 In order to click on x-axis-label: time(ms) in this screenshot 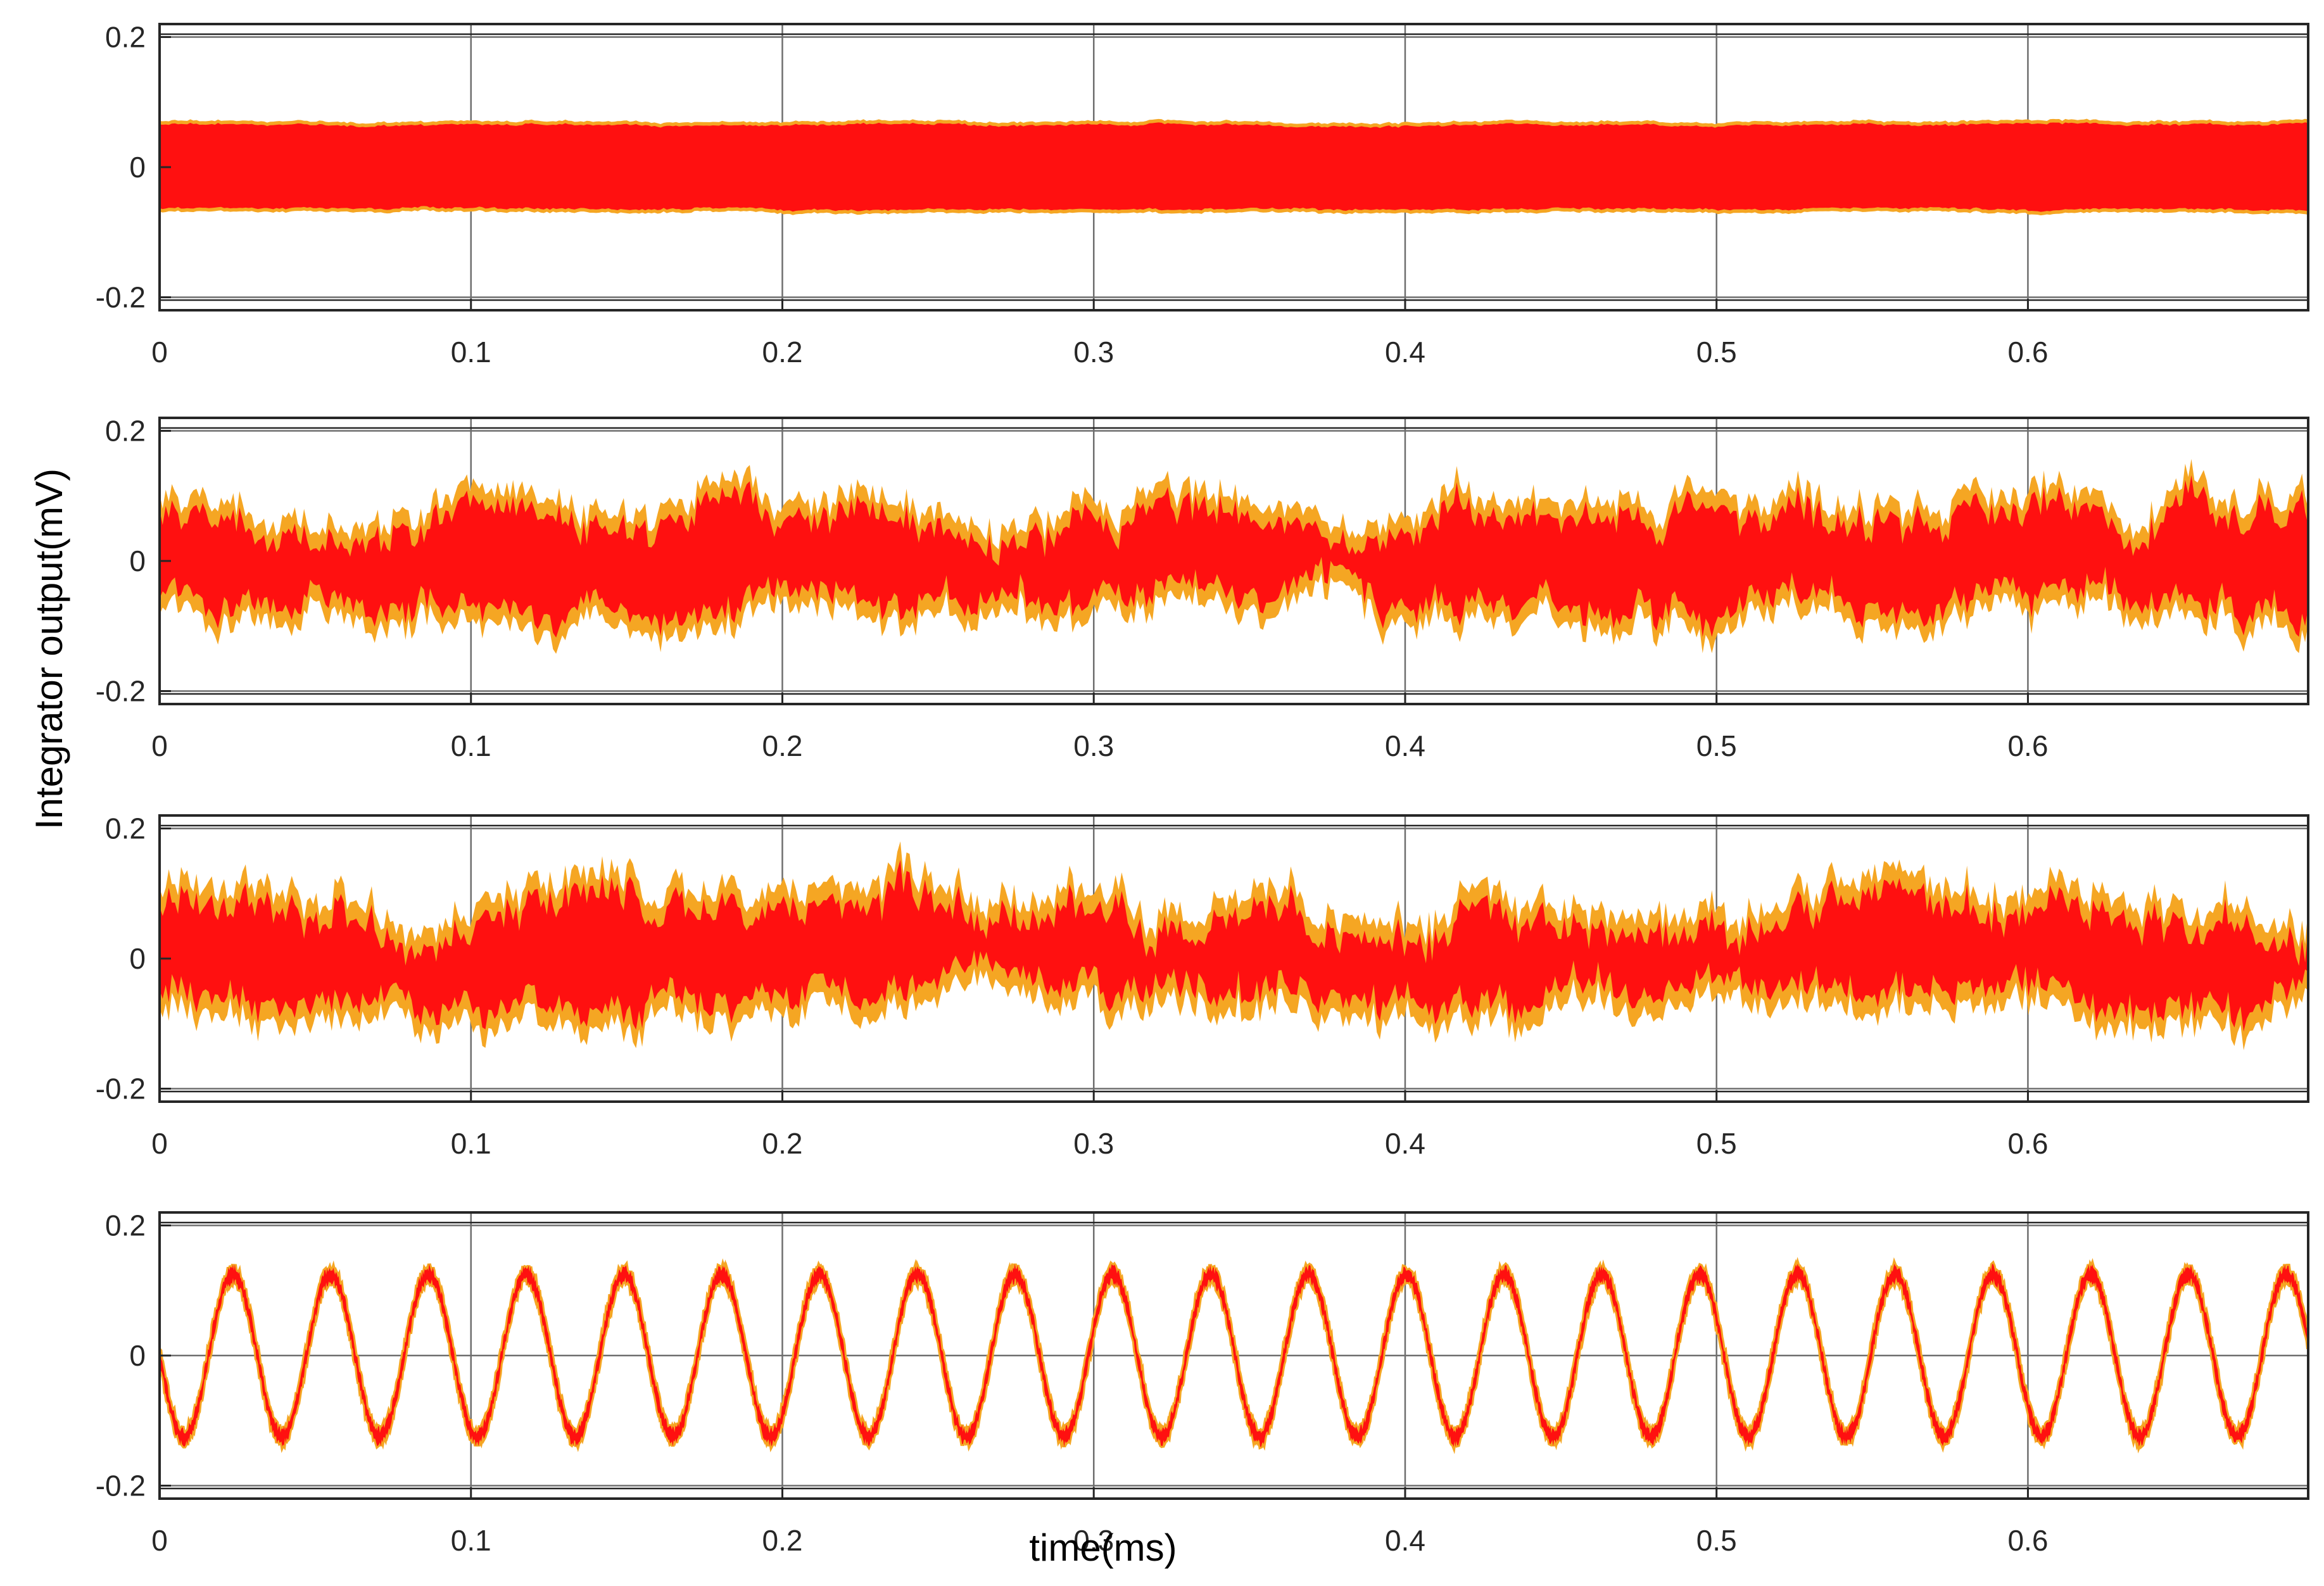, I will do `click(1103, 1547)`.